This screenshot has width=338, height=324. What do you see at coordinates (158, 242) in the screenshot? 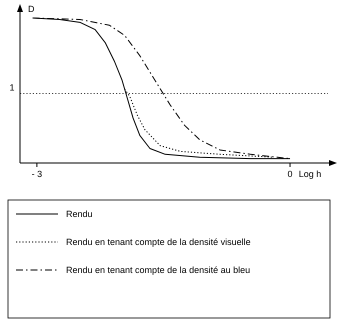
I see `legend-label: Rendu en tenant compte de la densité visuelle` at bounding box center [158, 242].